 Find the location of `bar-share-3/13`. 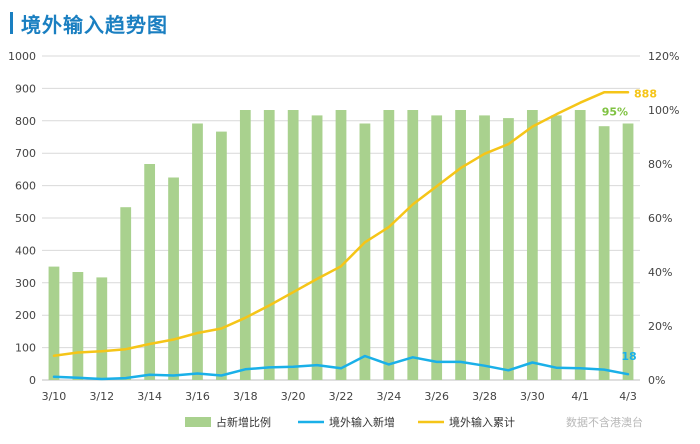

bar-share-3/13 is located at coordinates (126, 293).